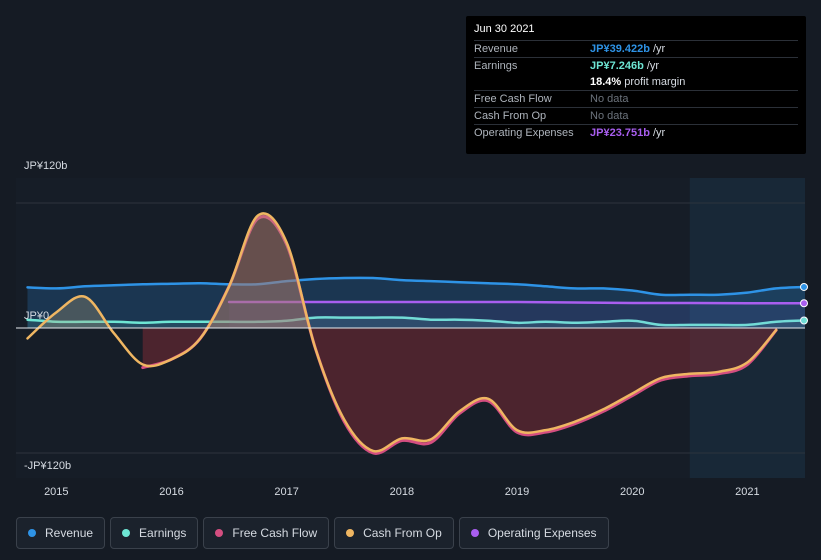 The image size is (821, 560). Describe the element at coordinates (402, 492) in the screenshot. I see `x-axis-tick-label: 2018` at that location.